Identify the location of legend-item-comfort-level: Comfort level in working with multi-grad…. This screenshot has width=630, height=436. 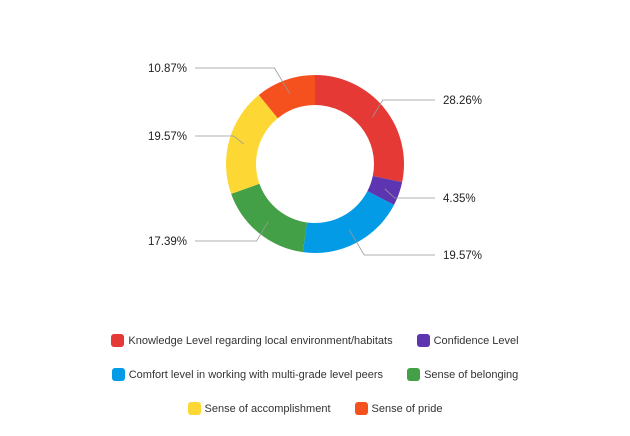
(247, 374).